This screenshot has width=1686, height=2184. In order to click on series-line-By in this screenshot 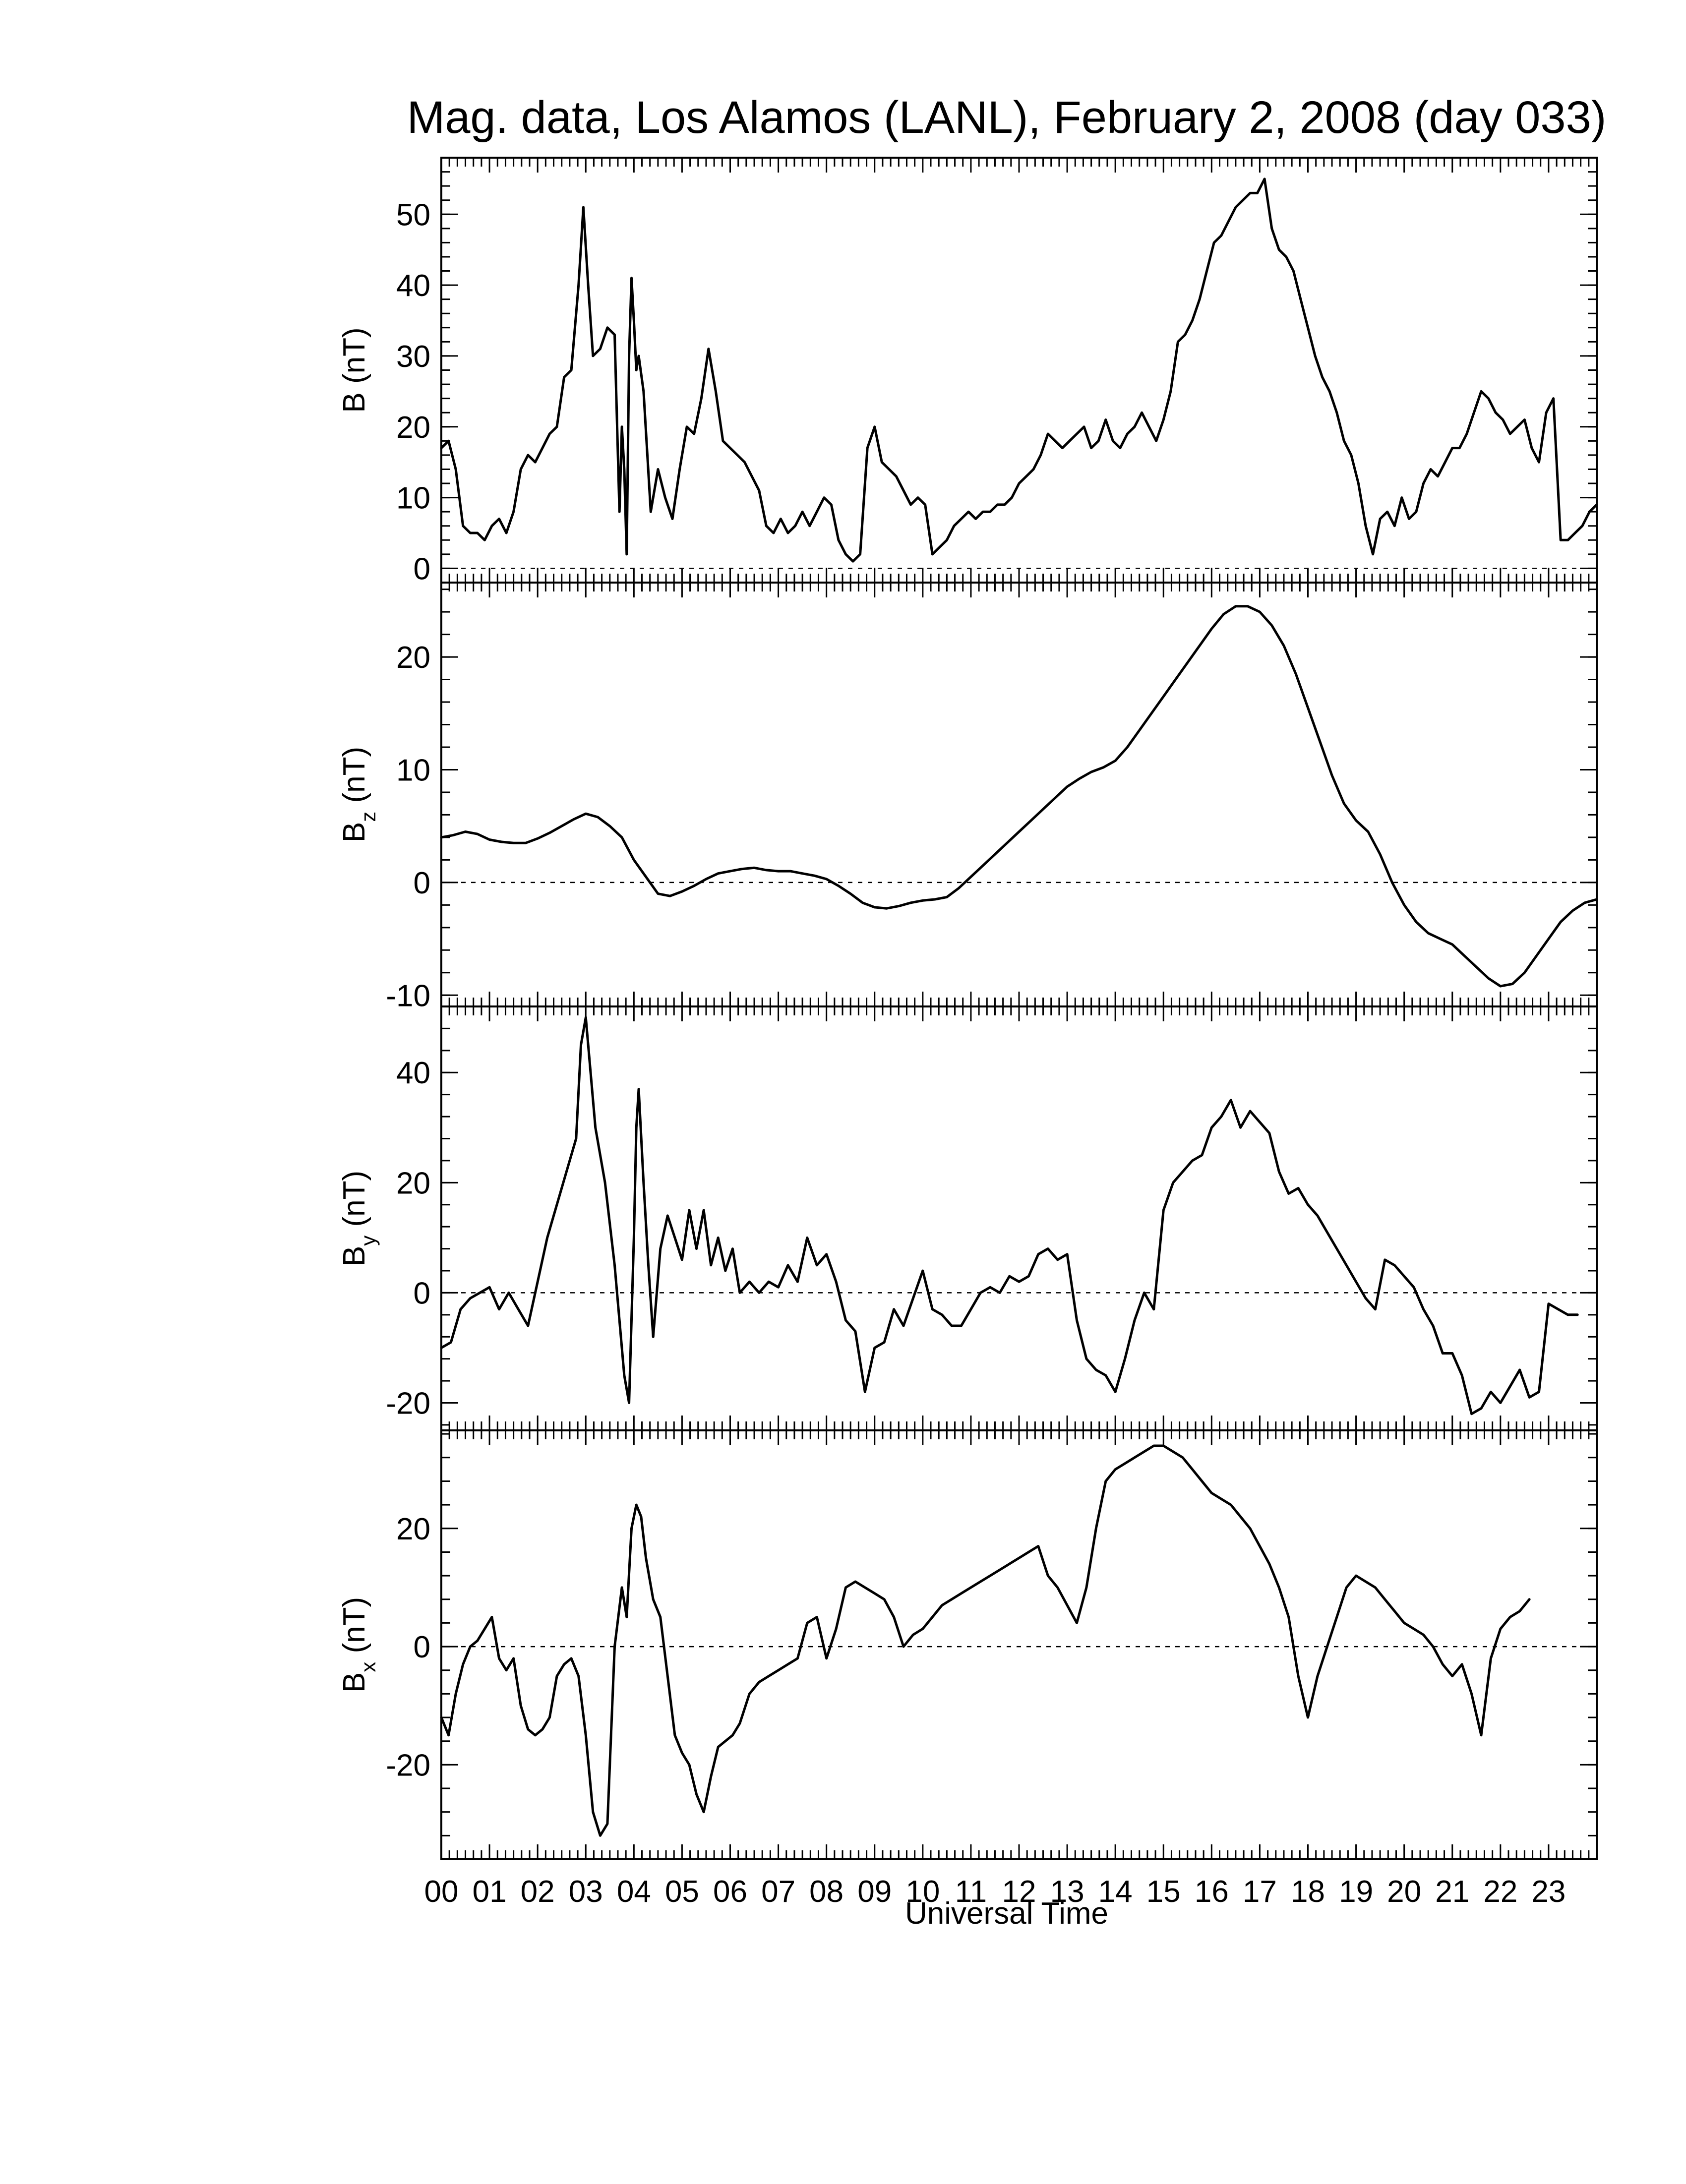, I will do `click(1010, 1216)`.